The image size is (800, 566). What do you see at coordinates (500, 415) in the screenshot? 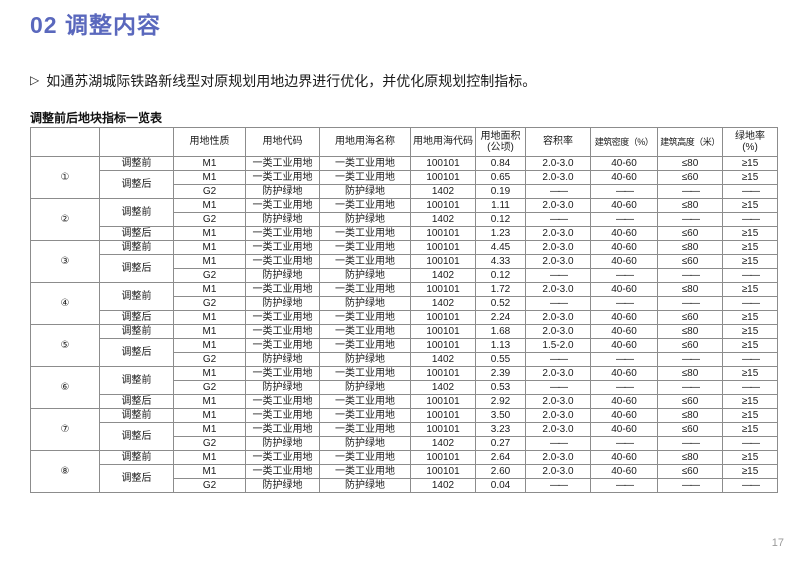
I see `cell-area: 3.50` at bounding box center [500, 415].